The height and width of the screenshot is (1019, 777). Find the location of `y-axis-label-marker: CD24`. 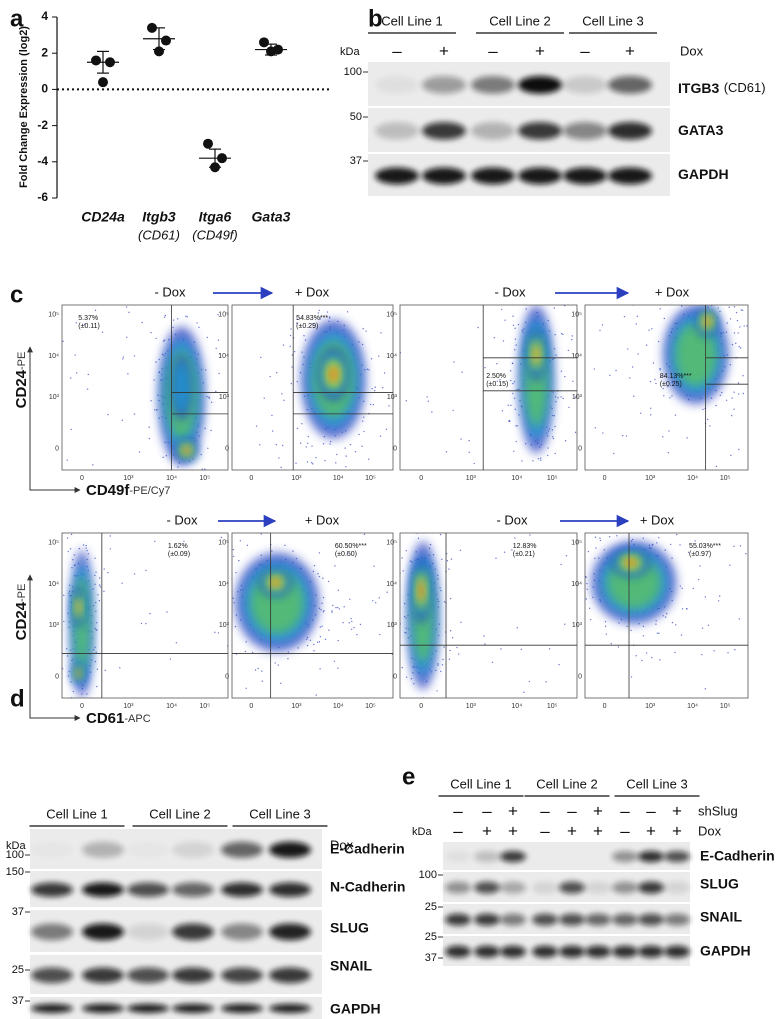

y-axis-label-marker: CD24 is located at coordinates (21, 620).